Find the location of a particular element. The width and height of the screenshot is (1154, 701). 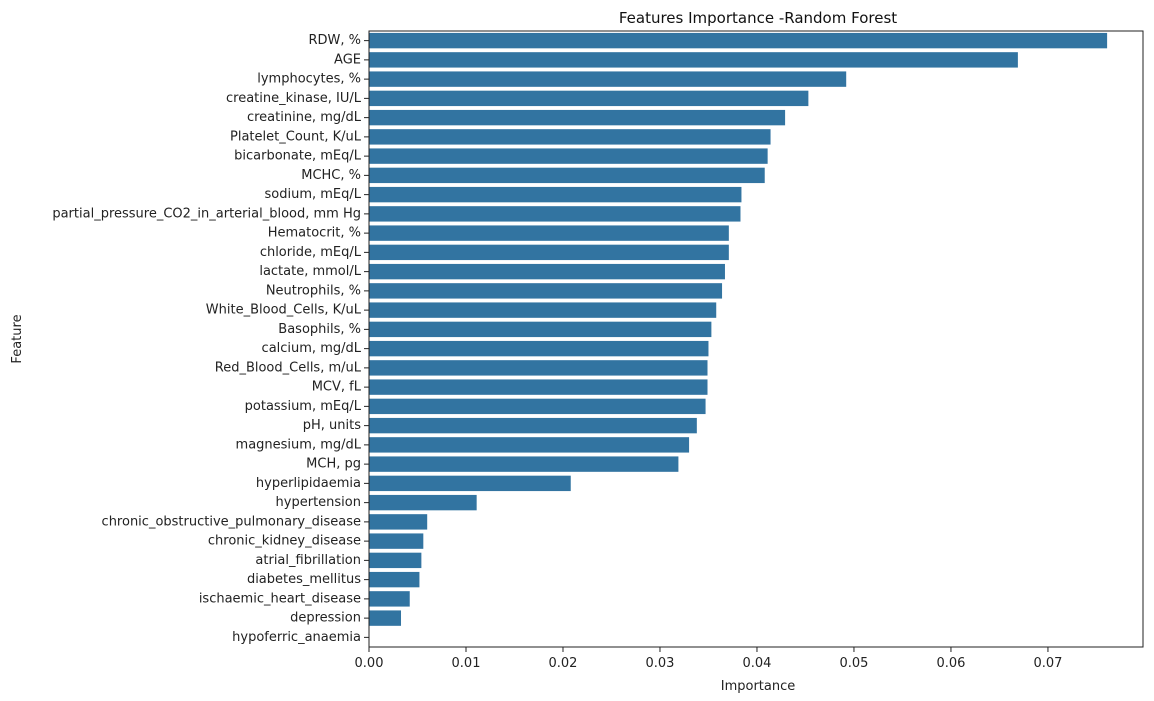

y-tick-label: Platelet_Count, K/uL is located at coordinates (296, 136).